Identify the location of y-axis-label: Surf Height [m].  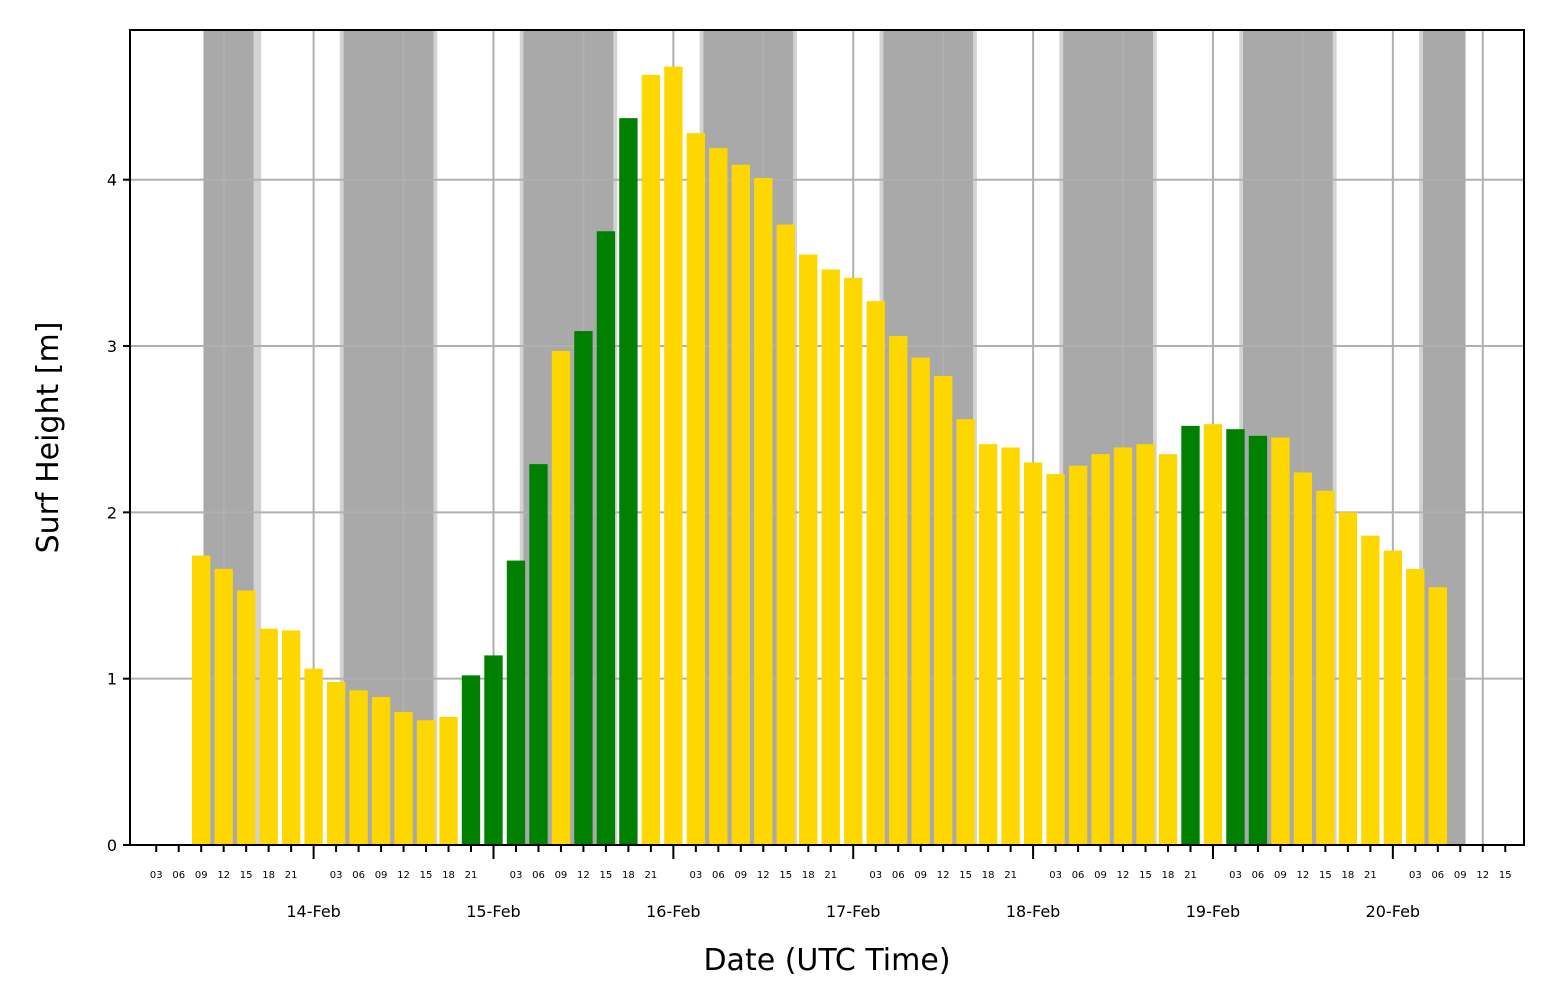
(48, 438).